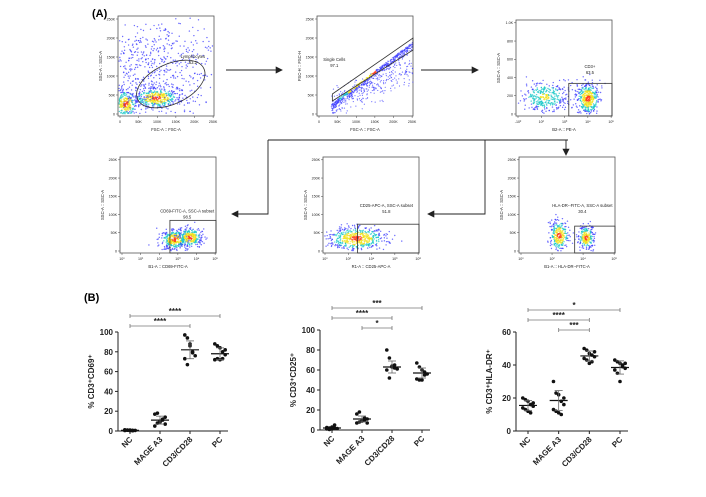  What do you see at coordinates (510, 60) in the screenshot?
I see `y-tick-label: 600` at bounding box center [510, 60].